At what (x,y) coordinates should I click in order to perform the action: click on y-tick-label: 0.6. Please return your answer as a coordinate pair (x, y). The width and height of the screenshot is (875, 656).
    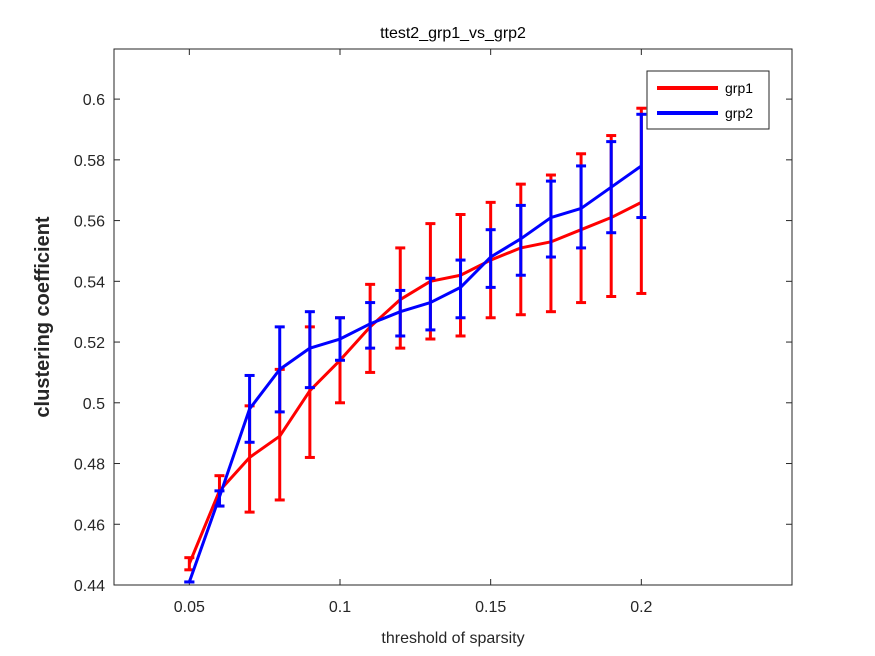
    Looking at the image, I should click on (94, 100).